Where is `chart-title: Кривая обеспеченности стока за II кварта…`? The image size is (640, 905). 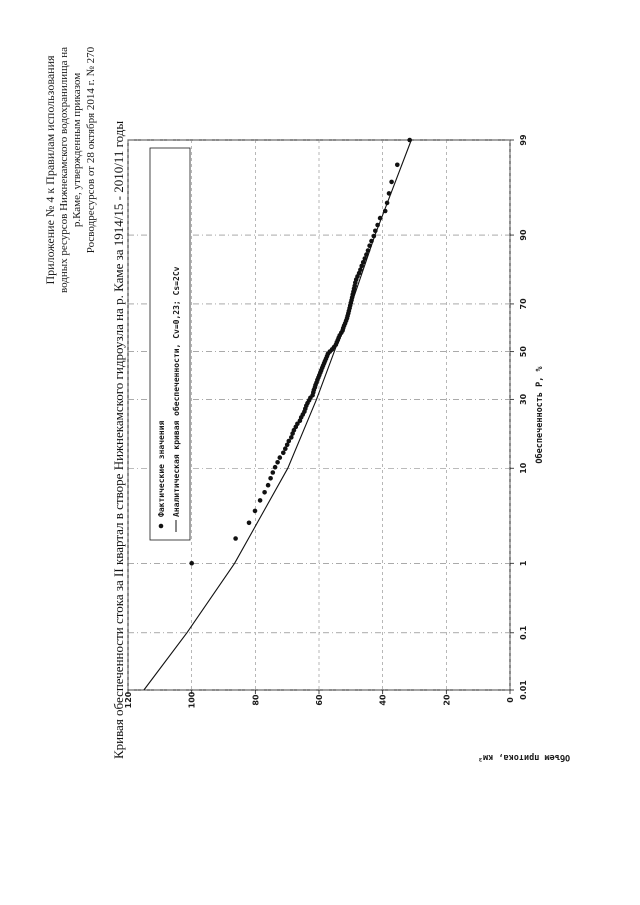
chart-title: Кривая обеспеченности стока за II кварта… is located at coordinates (118, 440).